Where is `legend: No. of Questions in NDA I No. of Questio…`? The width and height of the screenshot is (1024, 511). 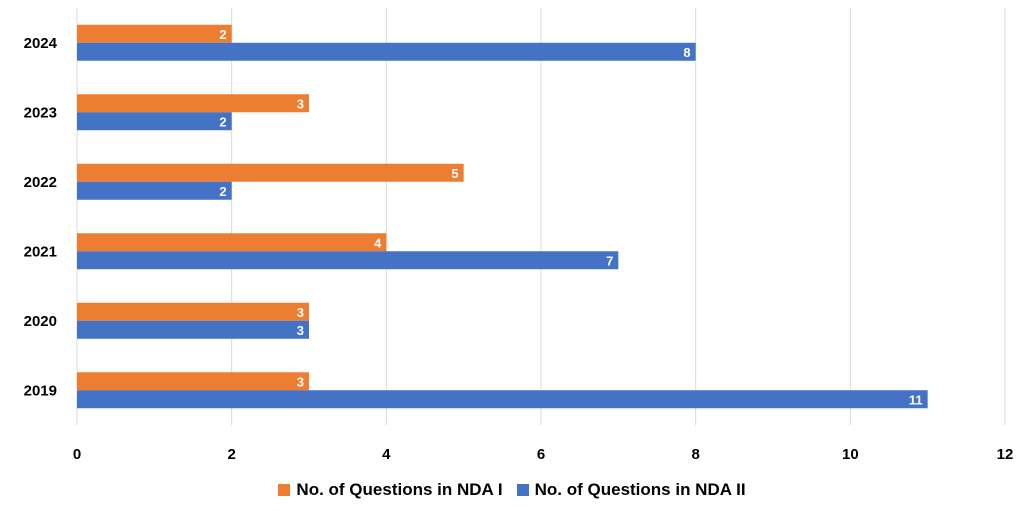 legend: No. of Questions in NDA I No. of Questio… is located at coordinates (512, 490).